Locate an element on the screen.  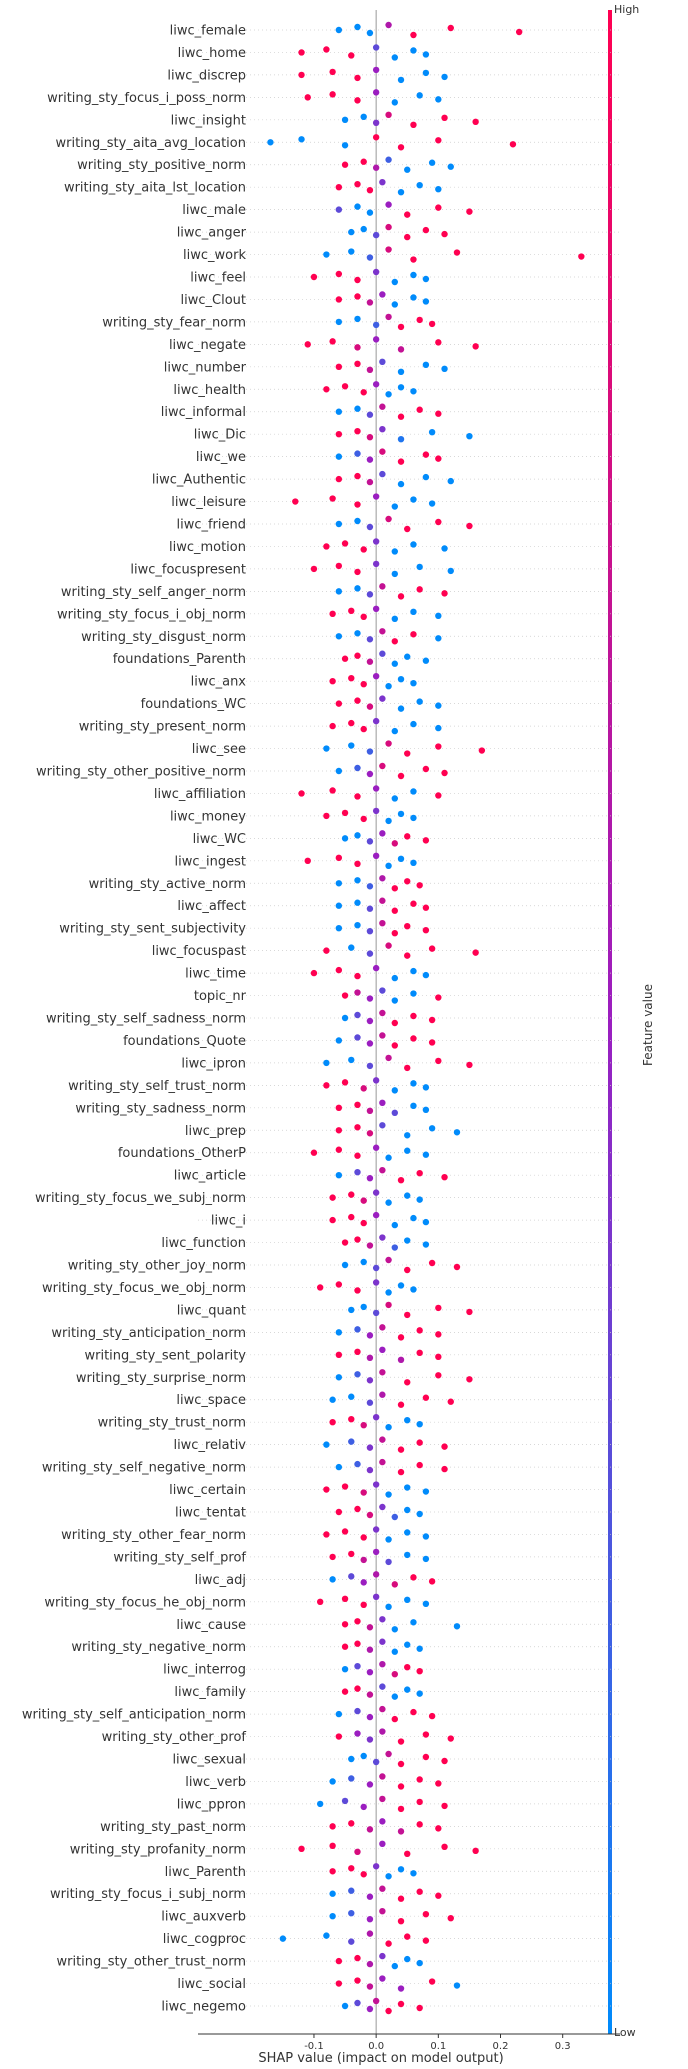
feature-label: liwc_space is located at coordinates (211, 1400).